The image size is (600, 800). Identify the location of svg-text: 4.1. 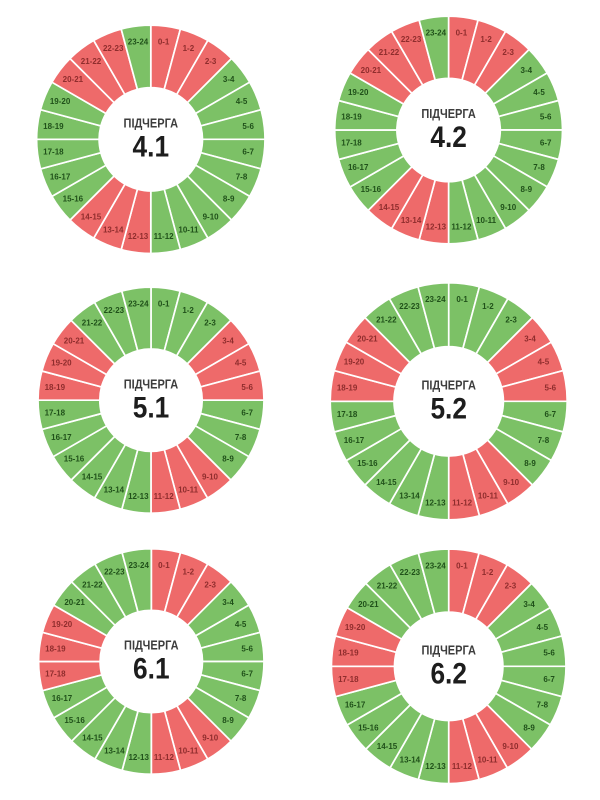
(151, 147).